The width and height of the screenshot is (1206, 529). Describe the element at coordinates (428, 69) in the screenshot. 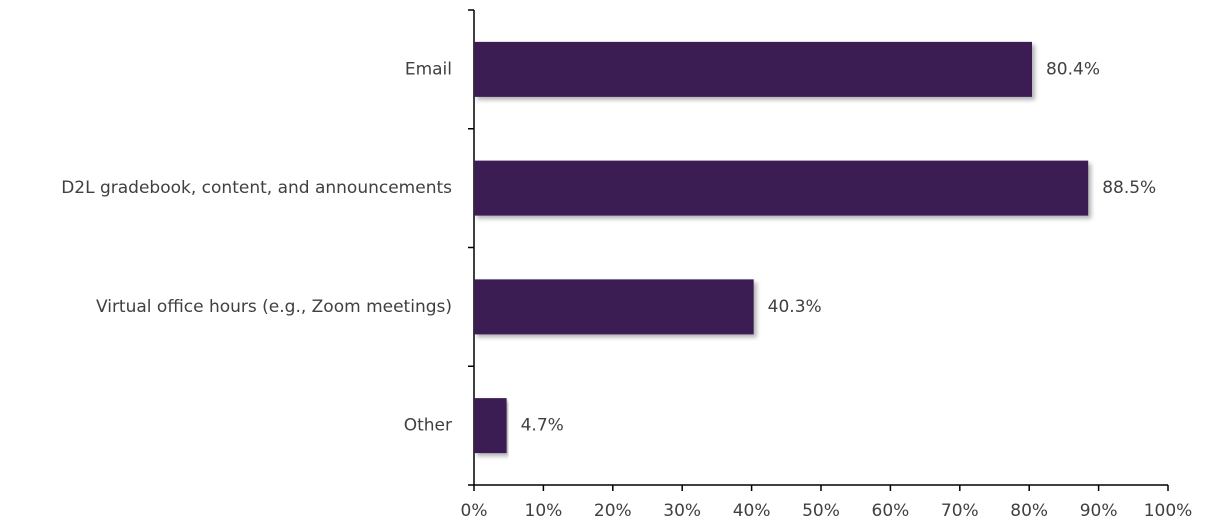

I see `y-tick-label: Email` at that location.